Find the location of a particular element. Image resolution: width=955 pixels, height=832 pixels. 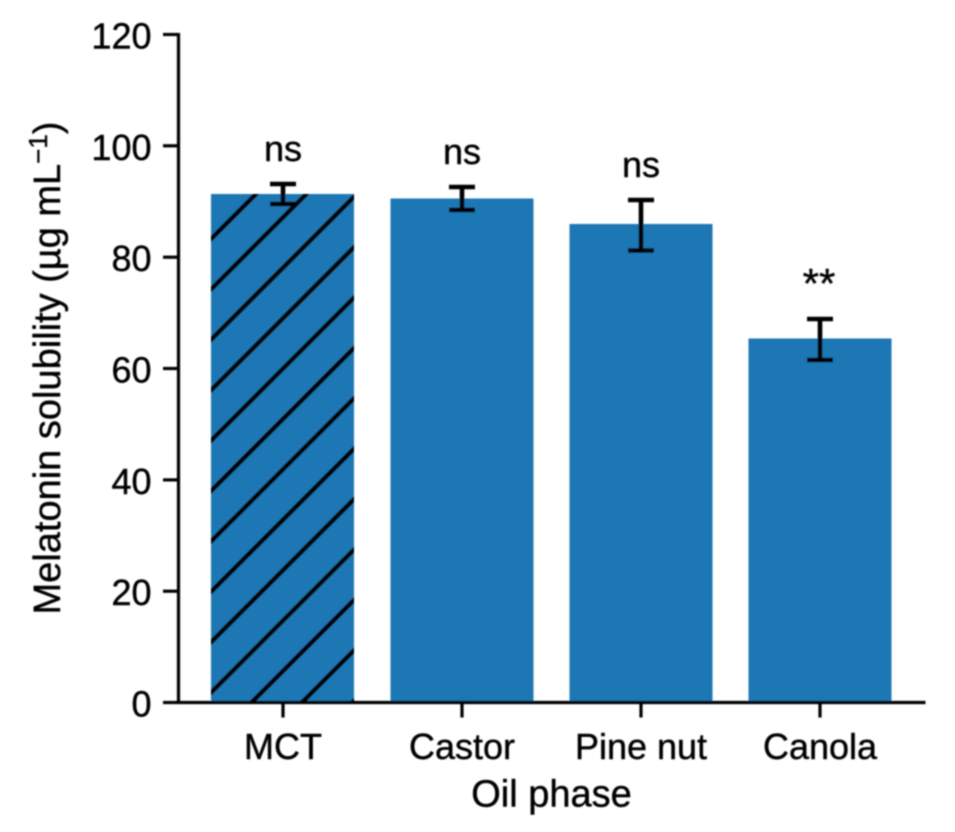

svg-text: 40 is located at coordinates (131, 481).